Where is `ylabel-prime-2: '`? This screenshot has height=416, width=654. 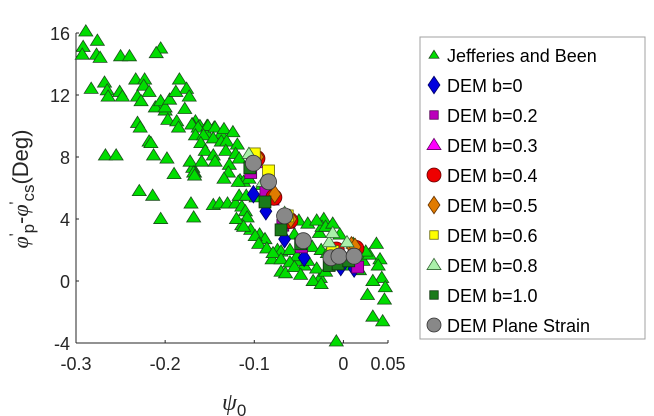
ylabel-prime-2: ' is located at coordinates (15, 202).